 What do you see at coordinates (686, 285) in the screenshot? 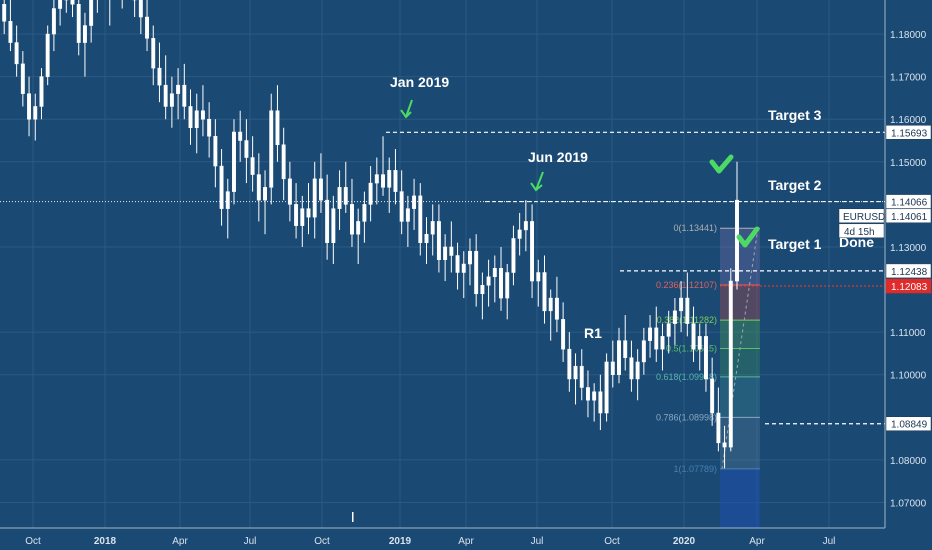
I see `fib-level-label: 0.236(1.12107)` at bounding box center [686, 285].